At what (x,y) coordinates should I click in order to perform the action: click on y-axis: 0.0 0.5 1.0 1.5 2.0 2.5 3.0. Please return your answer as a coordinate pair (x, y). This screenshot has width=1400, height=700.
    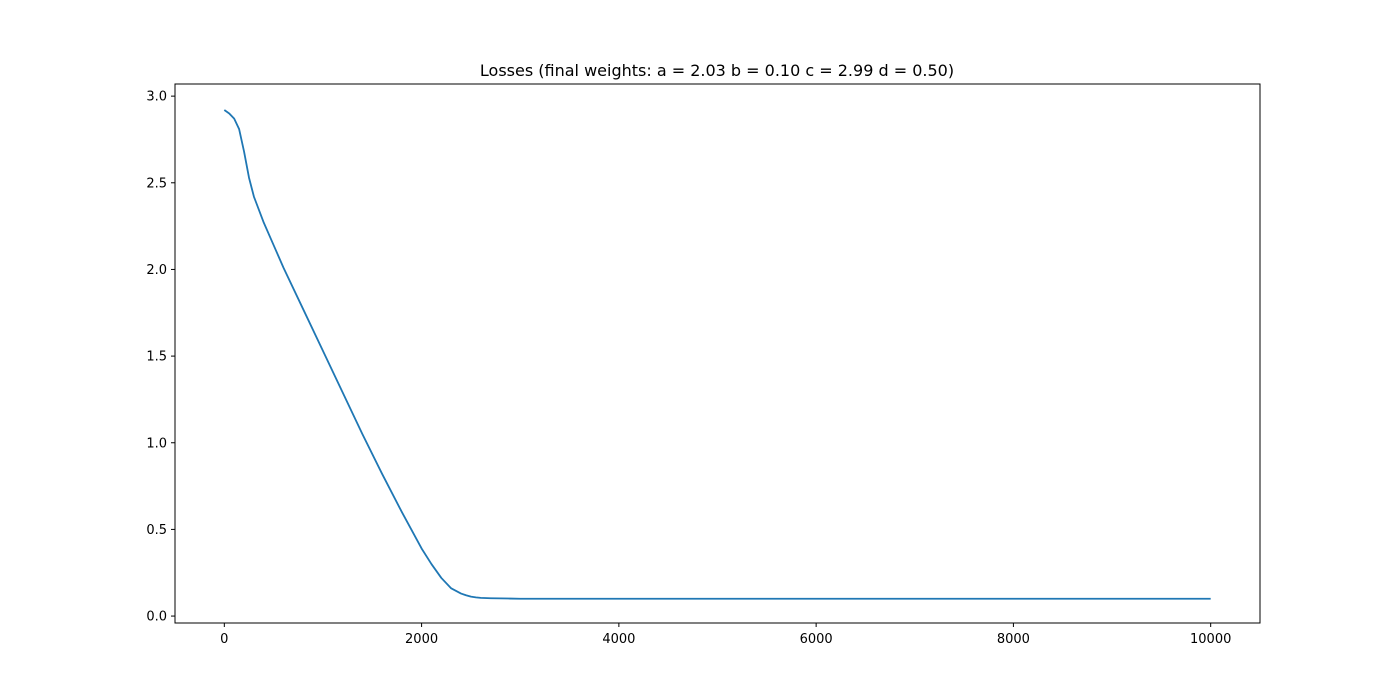
    Looking at the image, I should click on (160, 357).